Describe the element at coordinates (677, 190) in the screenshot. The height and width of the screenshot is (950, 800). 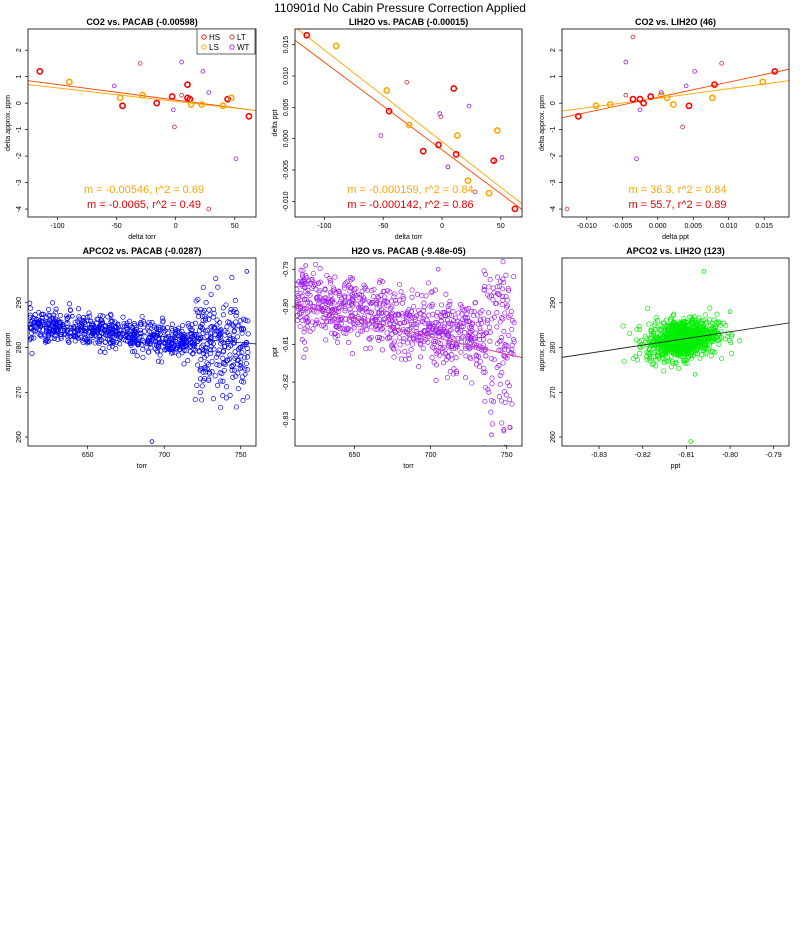
I see `fit-annotation: m = 36.3, r^2 = 0.84` at that location.